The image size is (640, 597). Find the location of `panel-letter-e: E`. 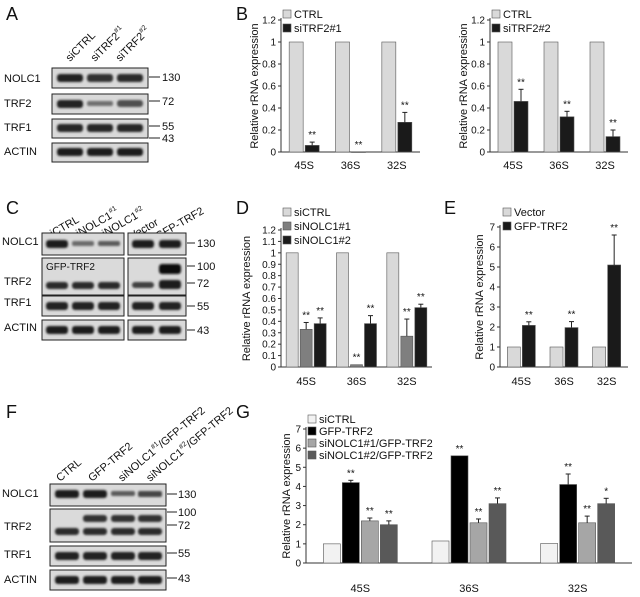

panel-letter-e: E is located at coordinates (450, 208).